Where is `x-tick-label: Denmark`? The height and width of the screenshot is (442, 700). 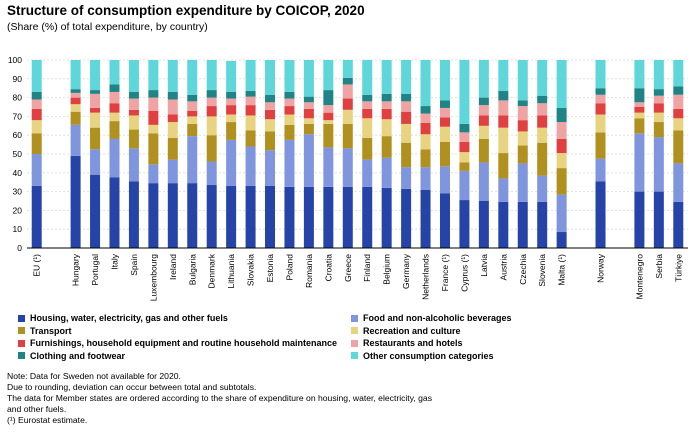
x-tick-label: Denmark is located at coordinates (212, 270).